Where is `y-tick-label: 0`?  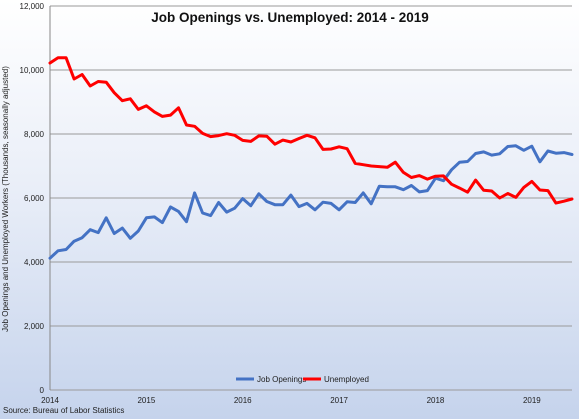 y-tick-label: 0 is located at coordinates (42, 390).